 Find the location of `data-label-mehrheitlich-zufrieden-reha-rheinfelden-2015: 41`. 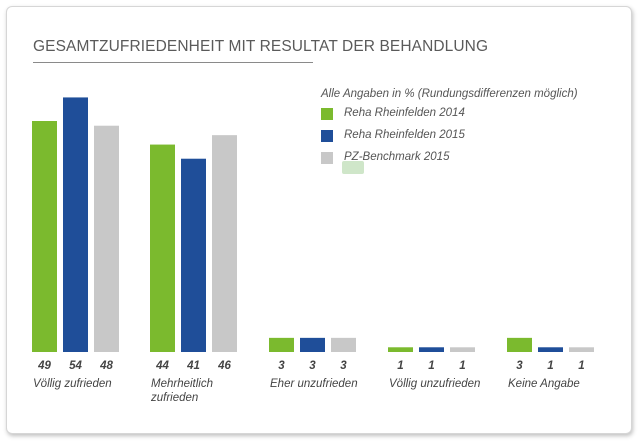

data-label-mehrheitlich-zufrieden-reha-rheinfelden-2015: 41 is located at coordinates (193, 366).